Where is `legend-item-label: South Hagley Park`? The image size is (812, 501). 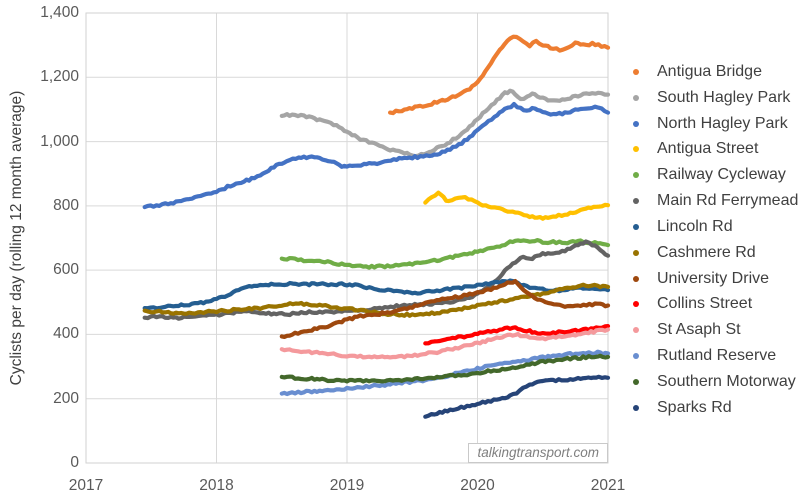 legend-item-label: South Hagley Park is located at coordinates (724, 97).